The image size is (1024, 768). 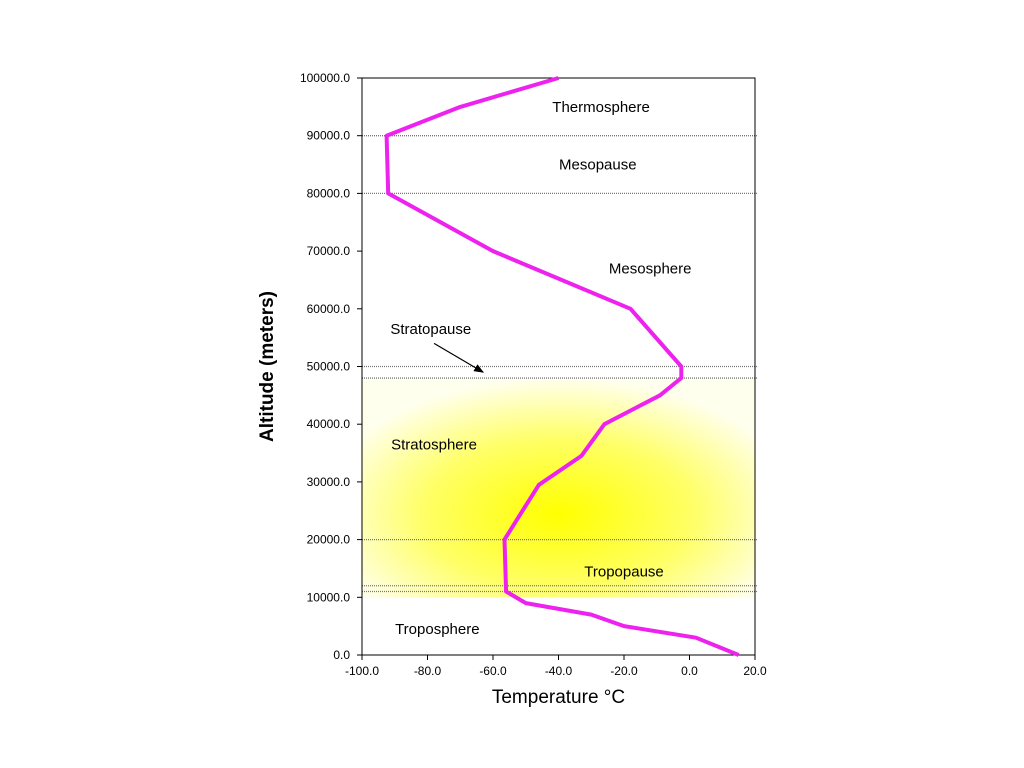 What do you see at coordinates (341, 655) in the screenshot?
I see `y-tick-label-0: 0.0` at bounding box center [341, 655].